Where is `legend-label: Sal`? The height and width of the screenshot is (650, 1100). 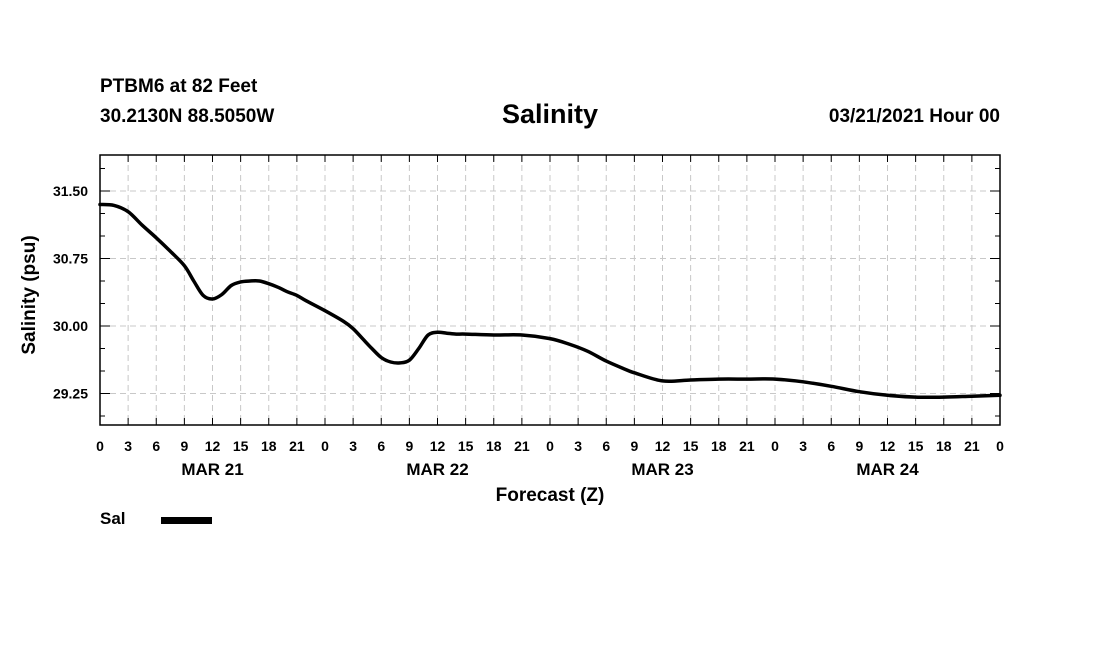 legend-label: Sal is located at coordinates (113, 518).